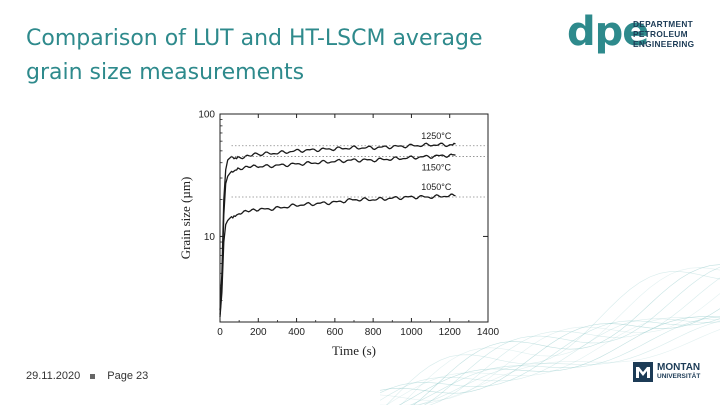 Image resolution: width=720 pixels, height=405 pixels. What do you see at coordinates (664, 44) in the screenshot?
I see `dpe-logo-line: ENGINEERING` at bounding box center [664, 44].